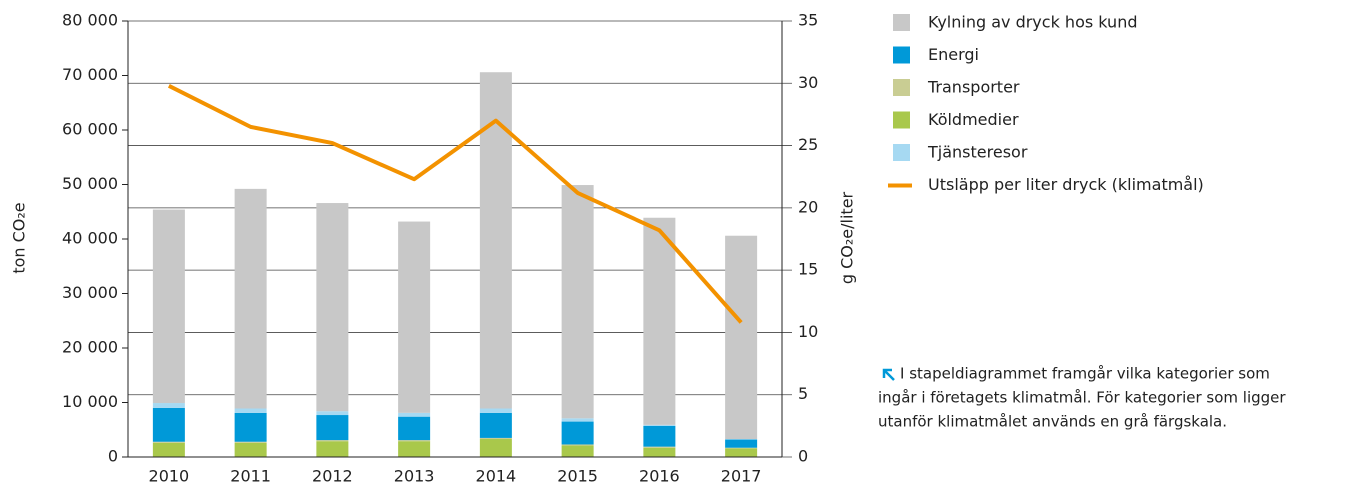 The width and height of the screenshot is (1357, 492). Describe the element at coordinates (803, 393) in the screenshot. I see `y2-tick-label: 5` at that location.